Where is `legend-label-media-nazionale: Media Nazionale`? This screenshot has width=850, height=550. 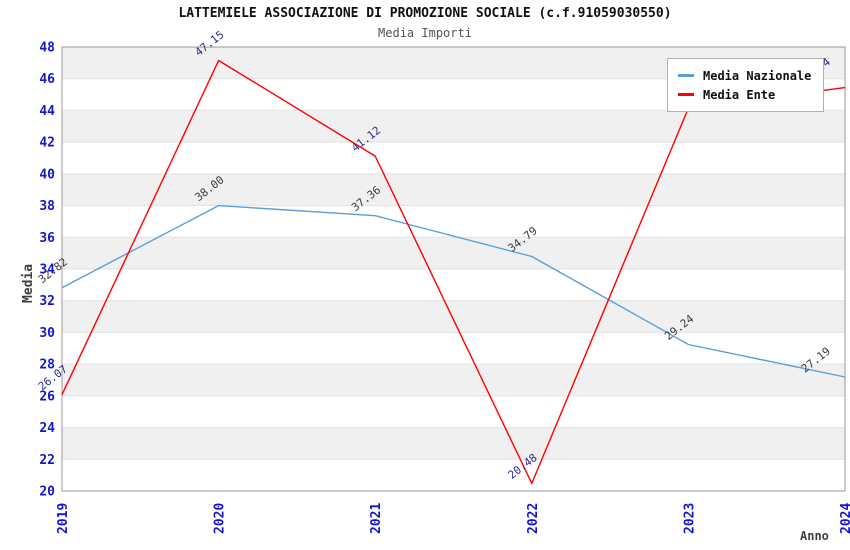 legend-label-media-nazionale: Media Nazionale is located at coordinates (757, 75).